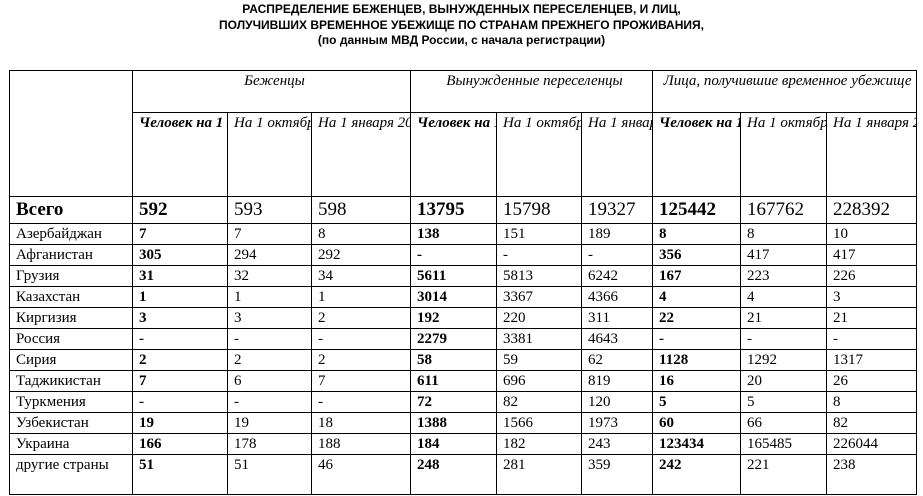  I want to click on value-cell: 16, so click(697, 381).